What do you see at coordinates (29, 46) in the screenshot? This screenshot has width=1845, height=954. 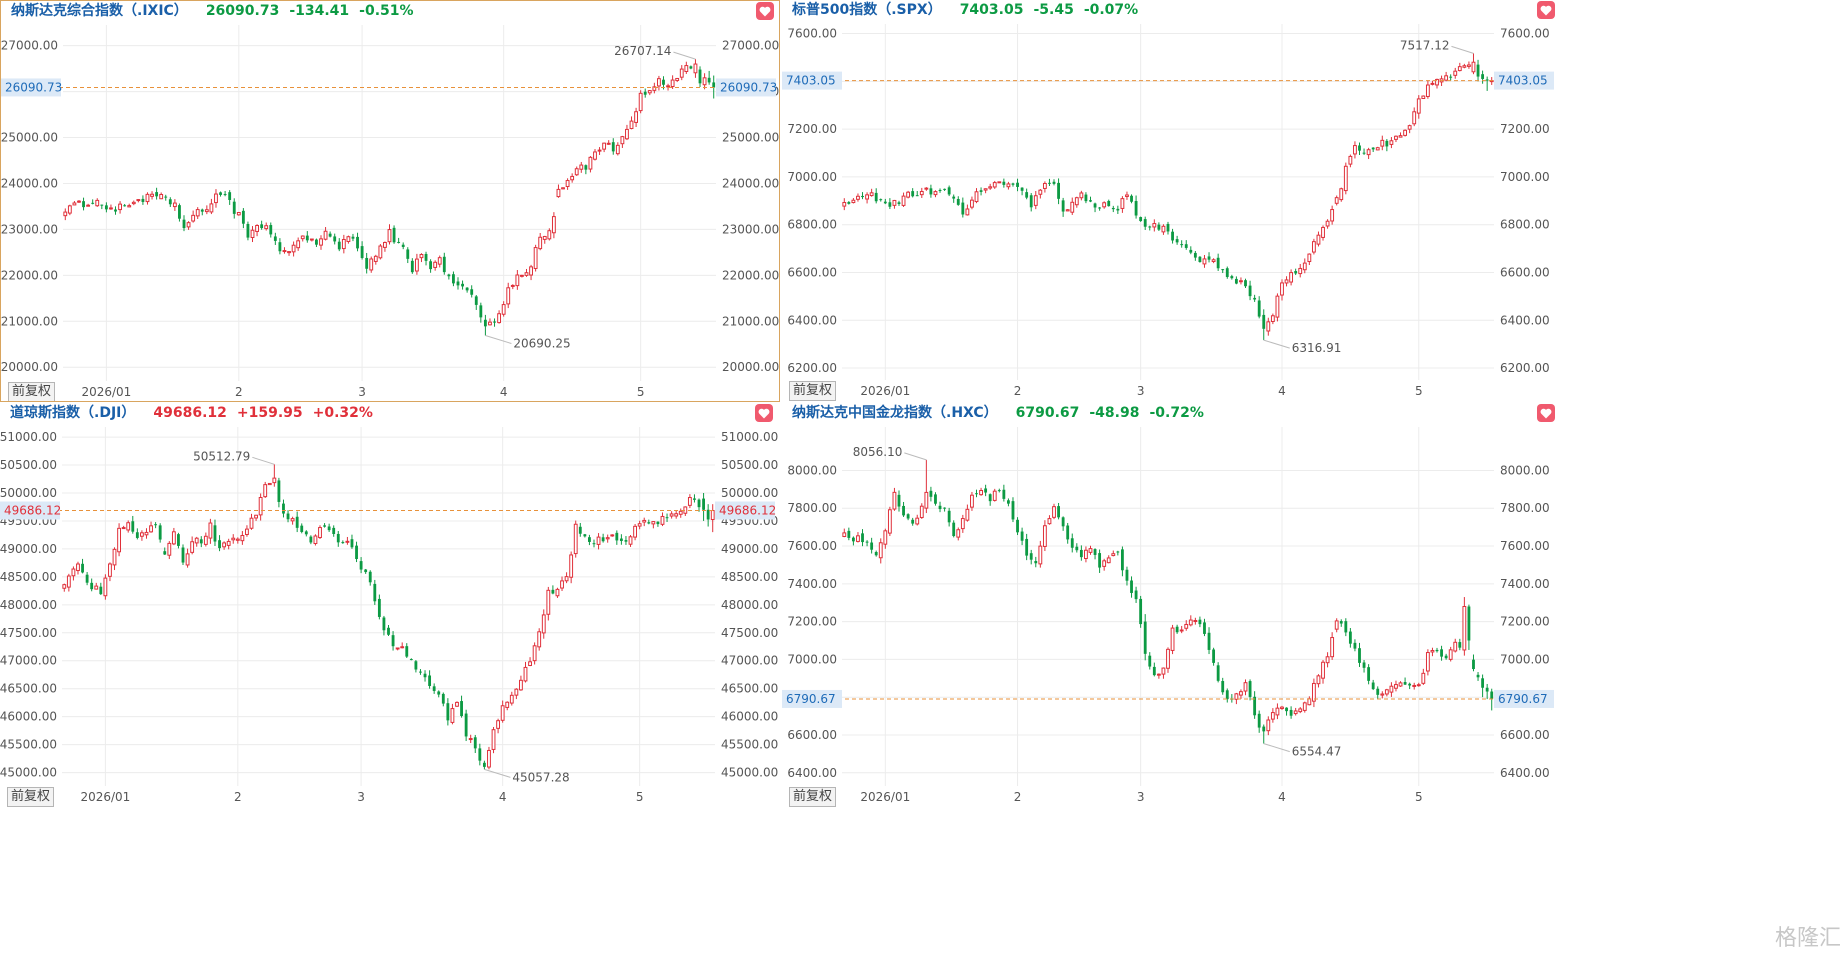 I see `y-tick-label-left: 27000.00` at bounding box center [29, 46].